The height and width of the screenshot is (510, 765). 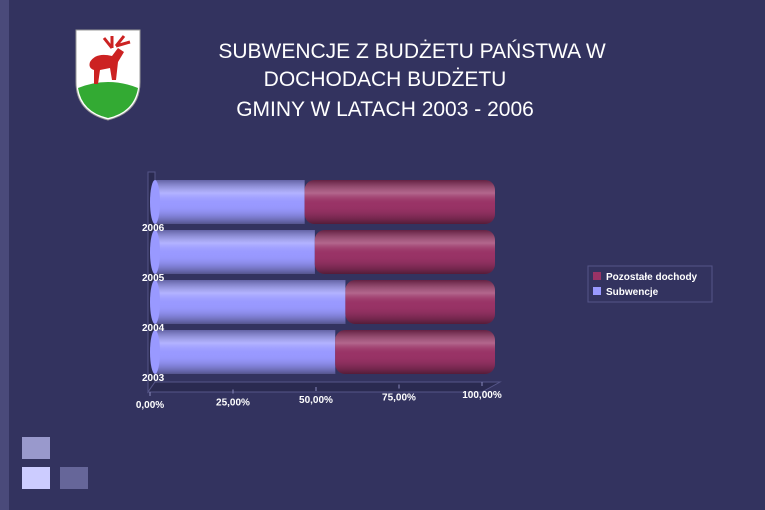 What do you see at coordinates (233, 403) in the screenshot?
I see `x-tick-label: 25,00%` at bounding box center [233, 403].